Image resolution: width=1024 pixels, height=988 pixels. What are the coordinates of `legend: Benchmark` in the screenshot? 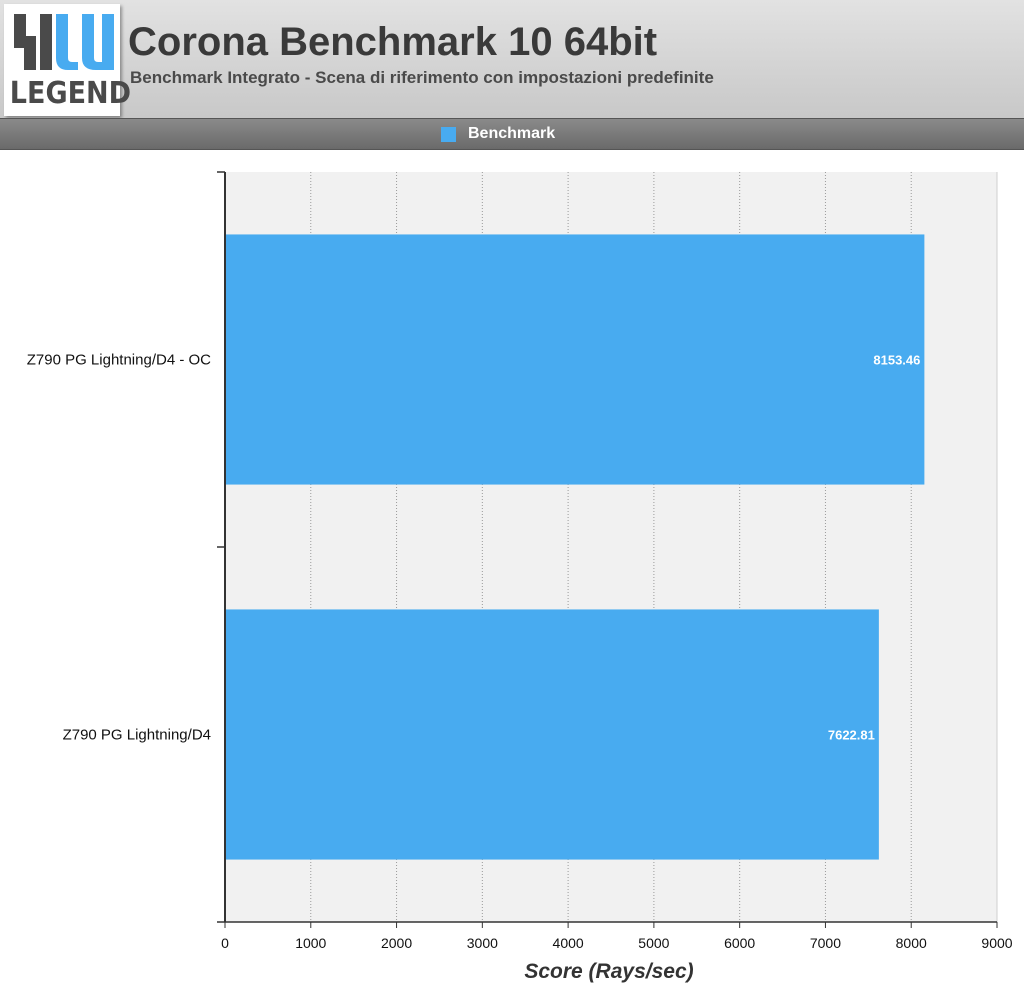 It's located at (512, 134).